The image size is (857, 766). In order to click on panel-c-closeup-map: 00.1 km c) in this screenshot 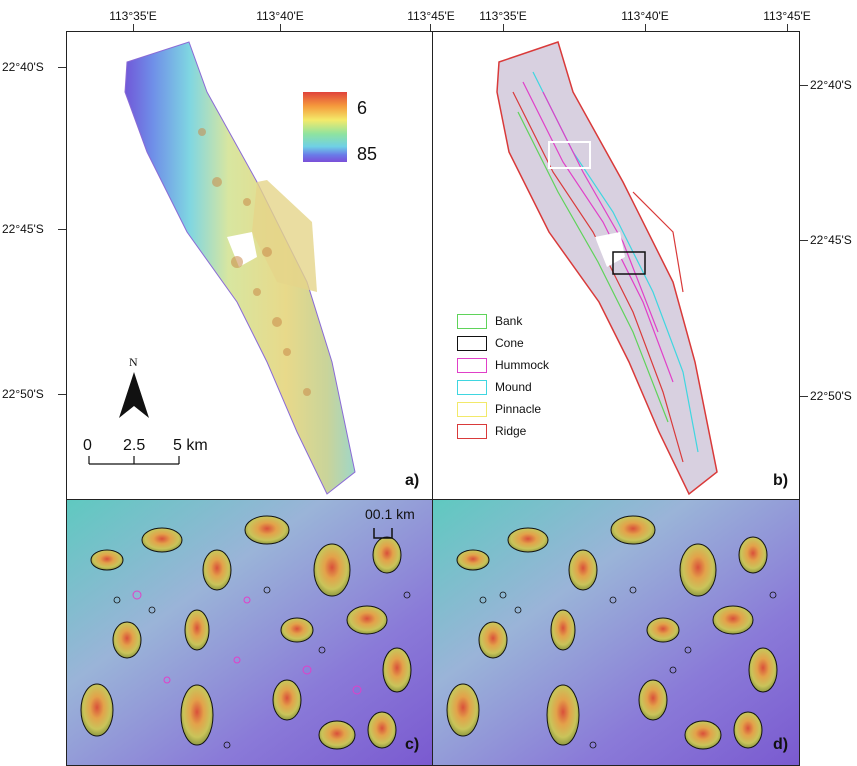, I will do `click(249, 632)`.